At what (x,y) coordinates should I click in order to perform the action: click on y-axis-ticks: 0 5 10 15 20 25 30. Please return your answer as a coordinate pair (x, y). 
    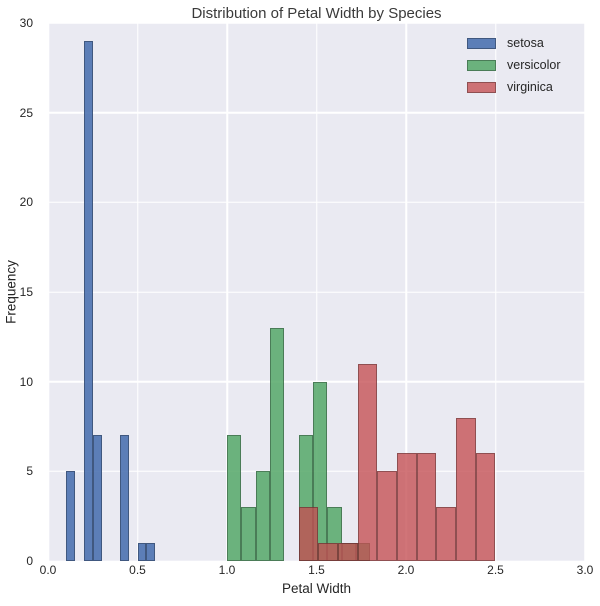
    Looking at the image, I should click on (20, 292).